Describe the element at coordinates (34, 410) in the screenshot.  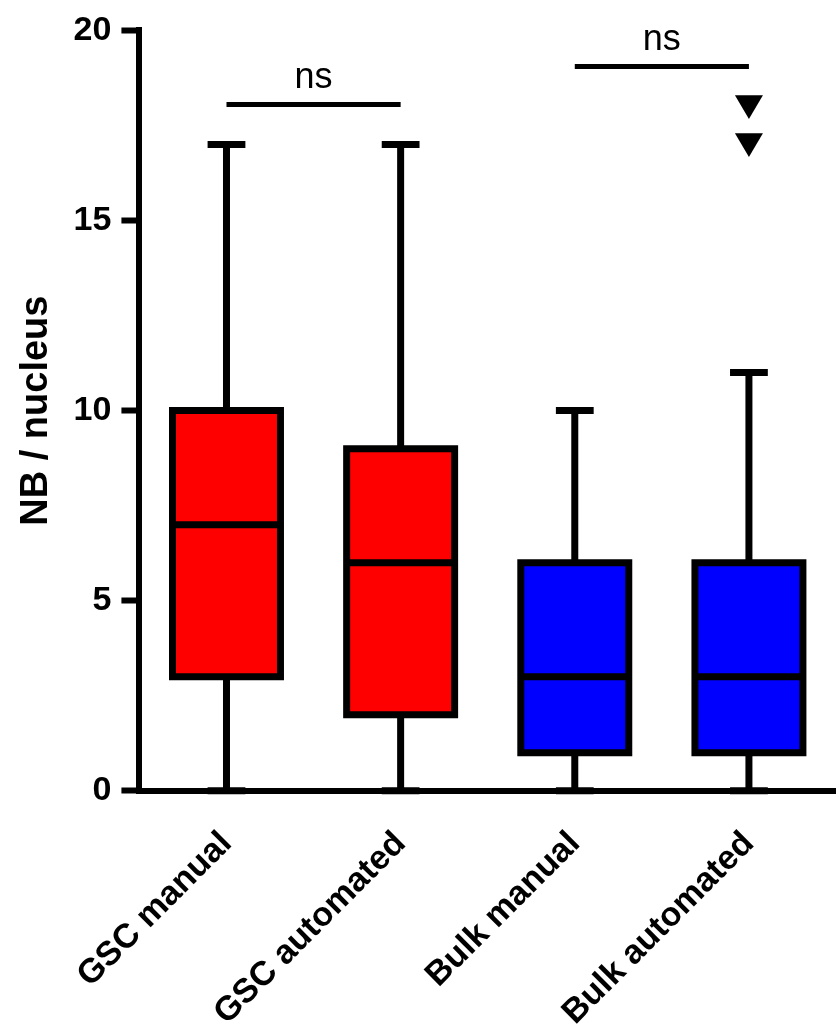
I see `y-axis-title: NB / nucleus` at that location.